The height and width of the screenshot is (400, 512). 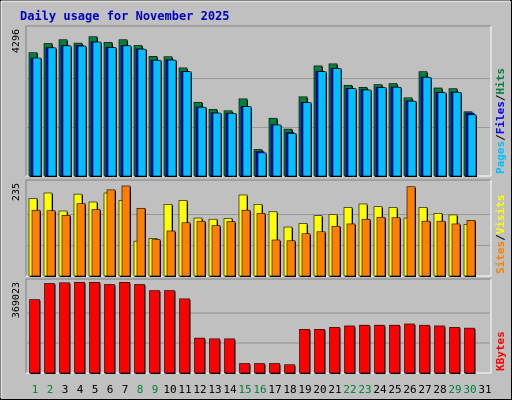 What do you see at coordinates (274, 389) in the screenshot?
I see `x-tick-label-17: 17` at bounding box center [274, 389].